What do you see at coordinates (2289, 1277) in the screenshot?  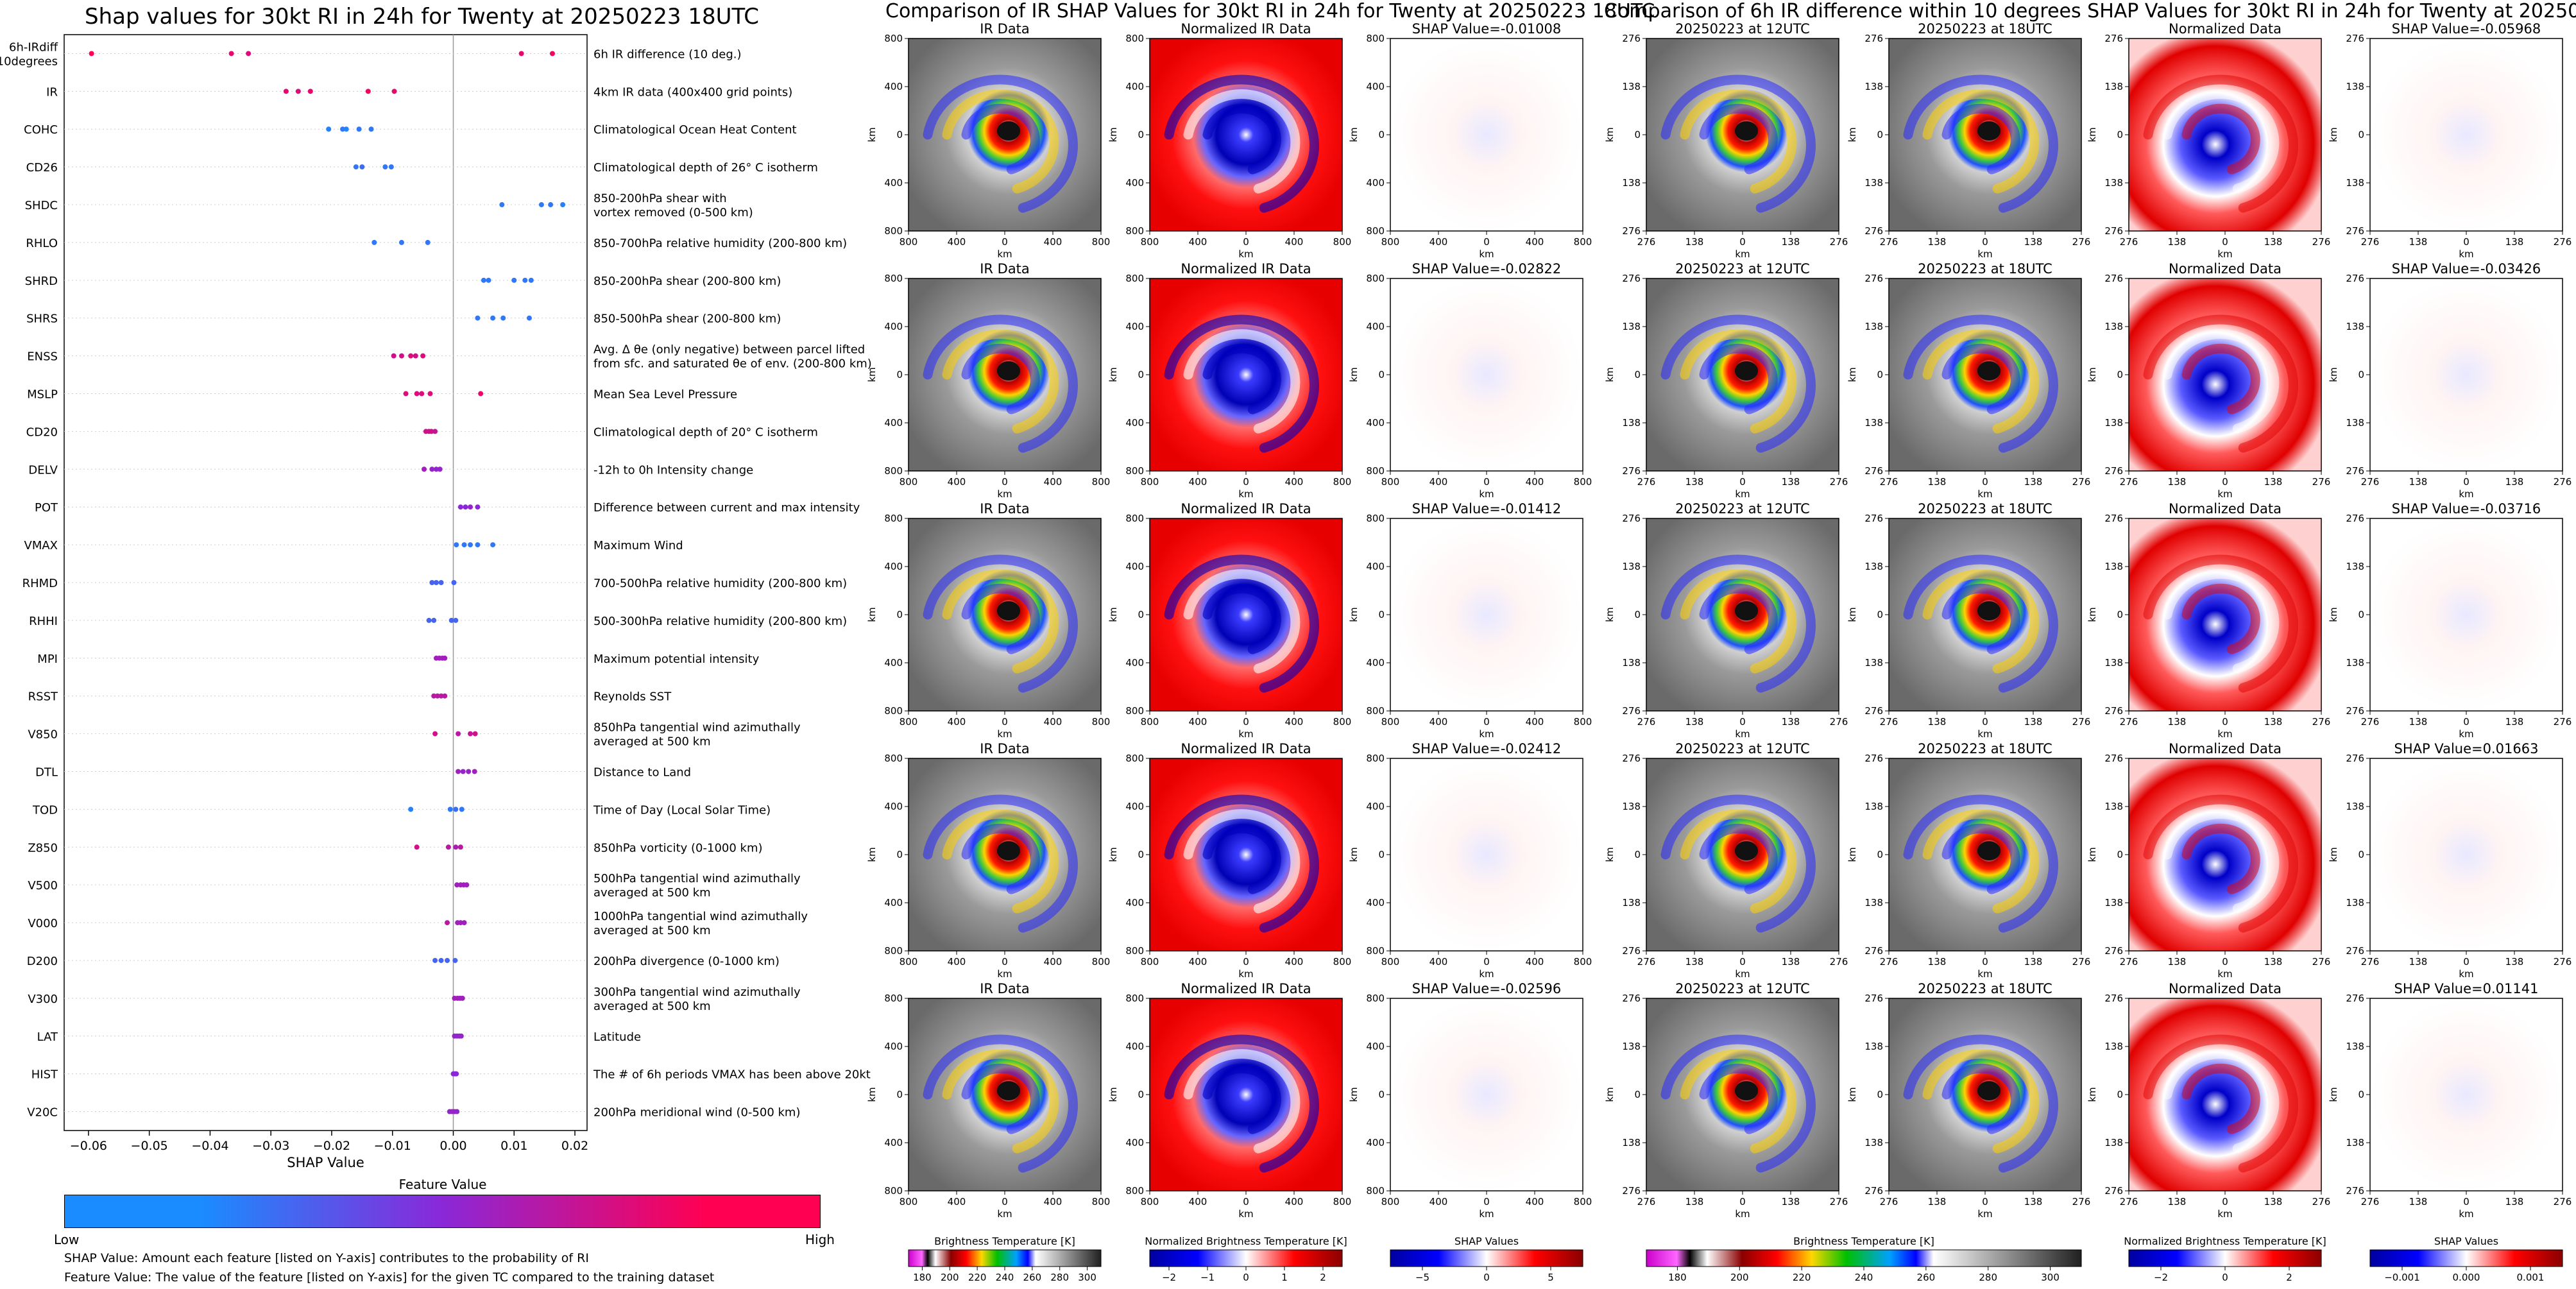 I see `colorbar-tick-label: 2` at bounding box center [2289, 1277].